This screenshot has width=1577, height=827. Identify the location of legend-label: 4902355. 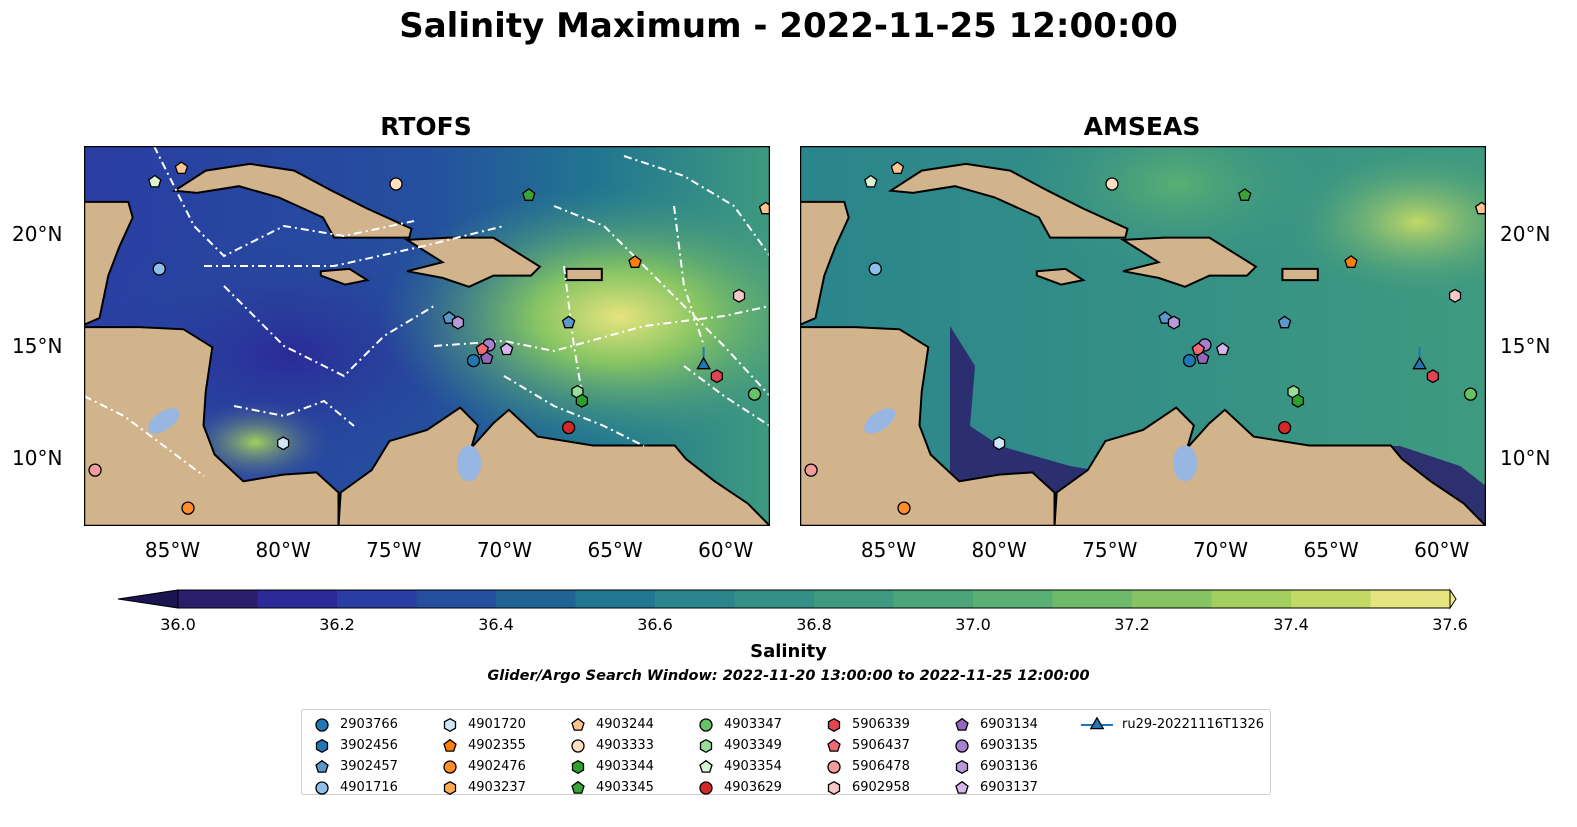
(497, 745).